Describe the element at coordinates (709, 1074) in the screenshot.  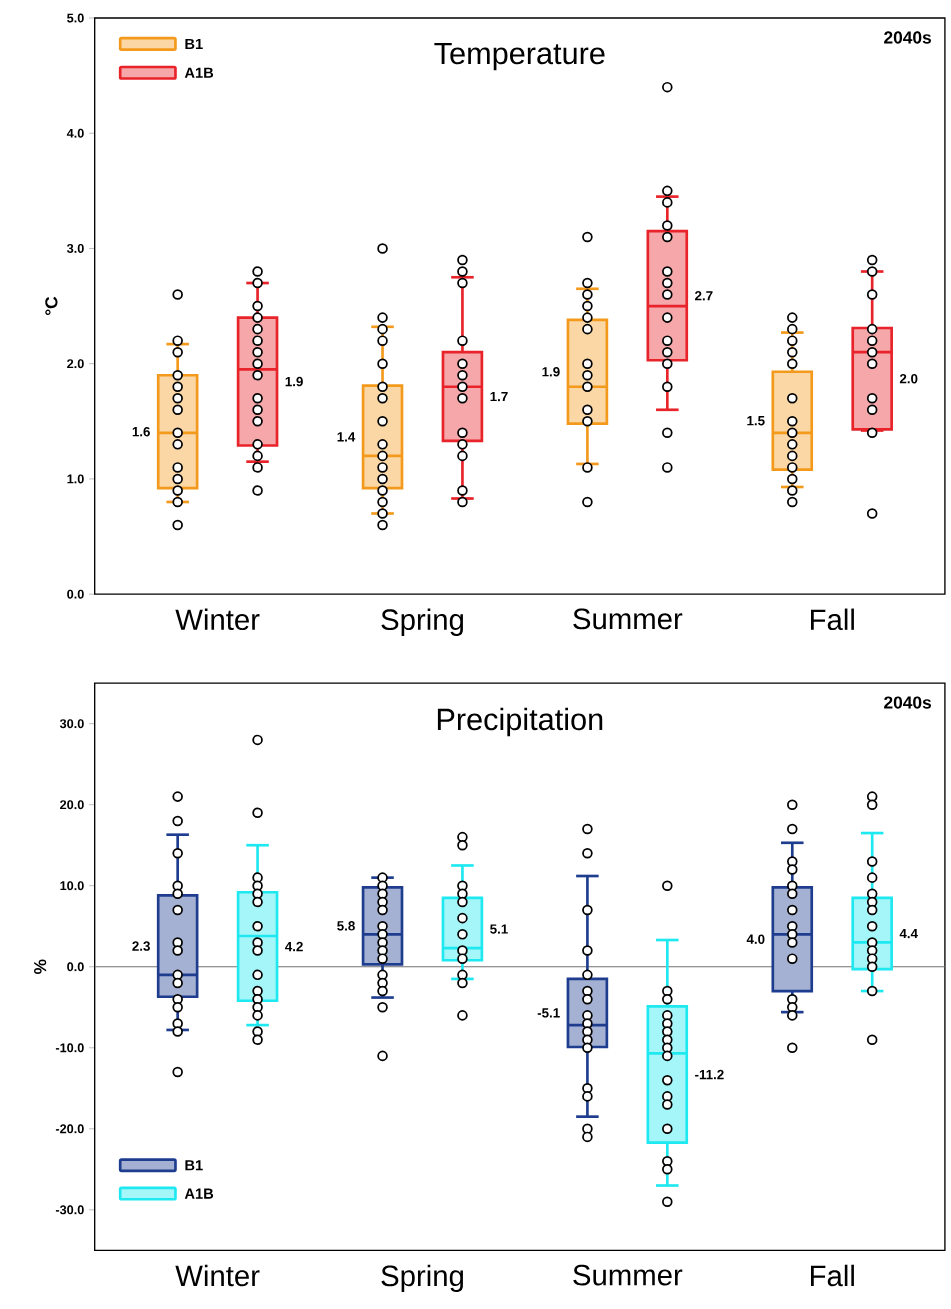
I see `text: -11.2` at that location.